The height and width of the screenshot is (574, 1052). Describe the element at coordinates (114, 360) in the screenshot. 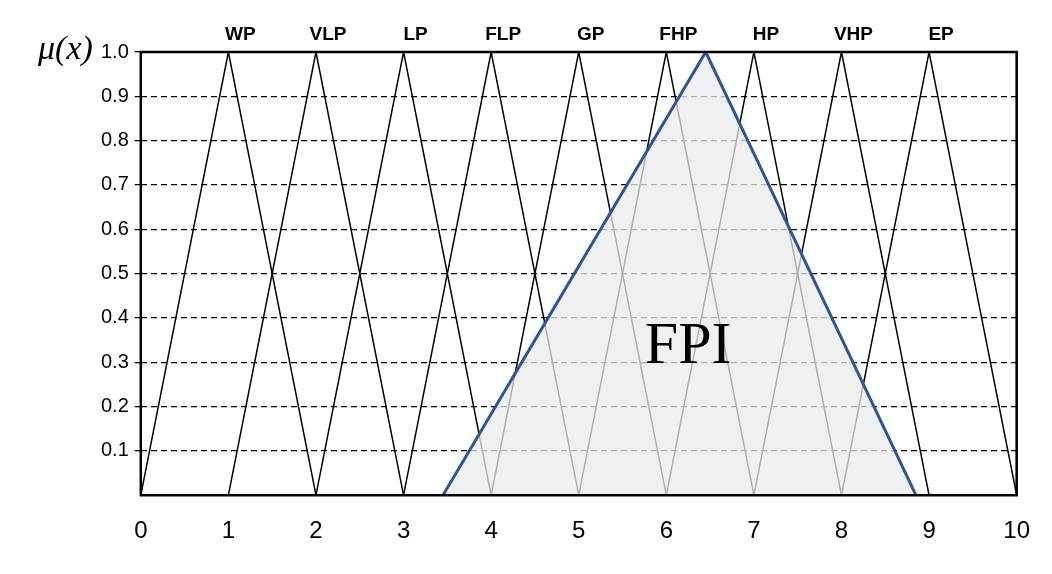

I see `y-tick-label: 0.3` at that location.